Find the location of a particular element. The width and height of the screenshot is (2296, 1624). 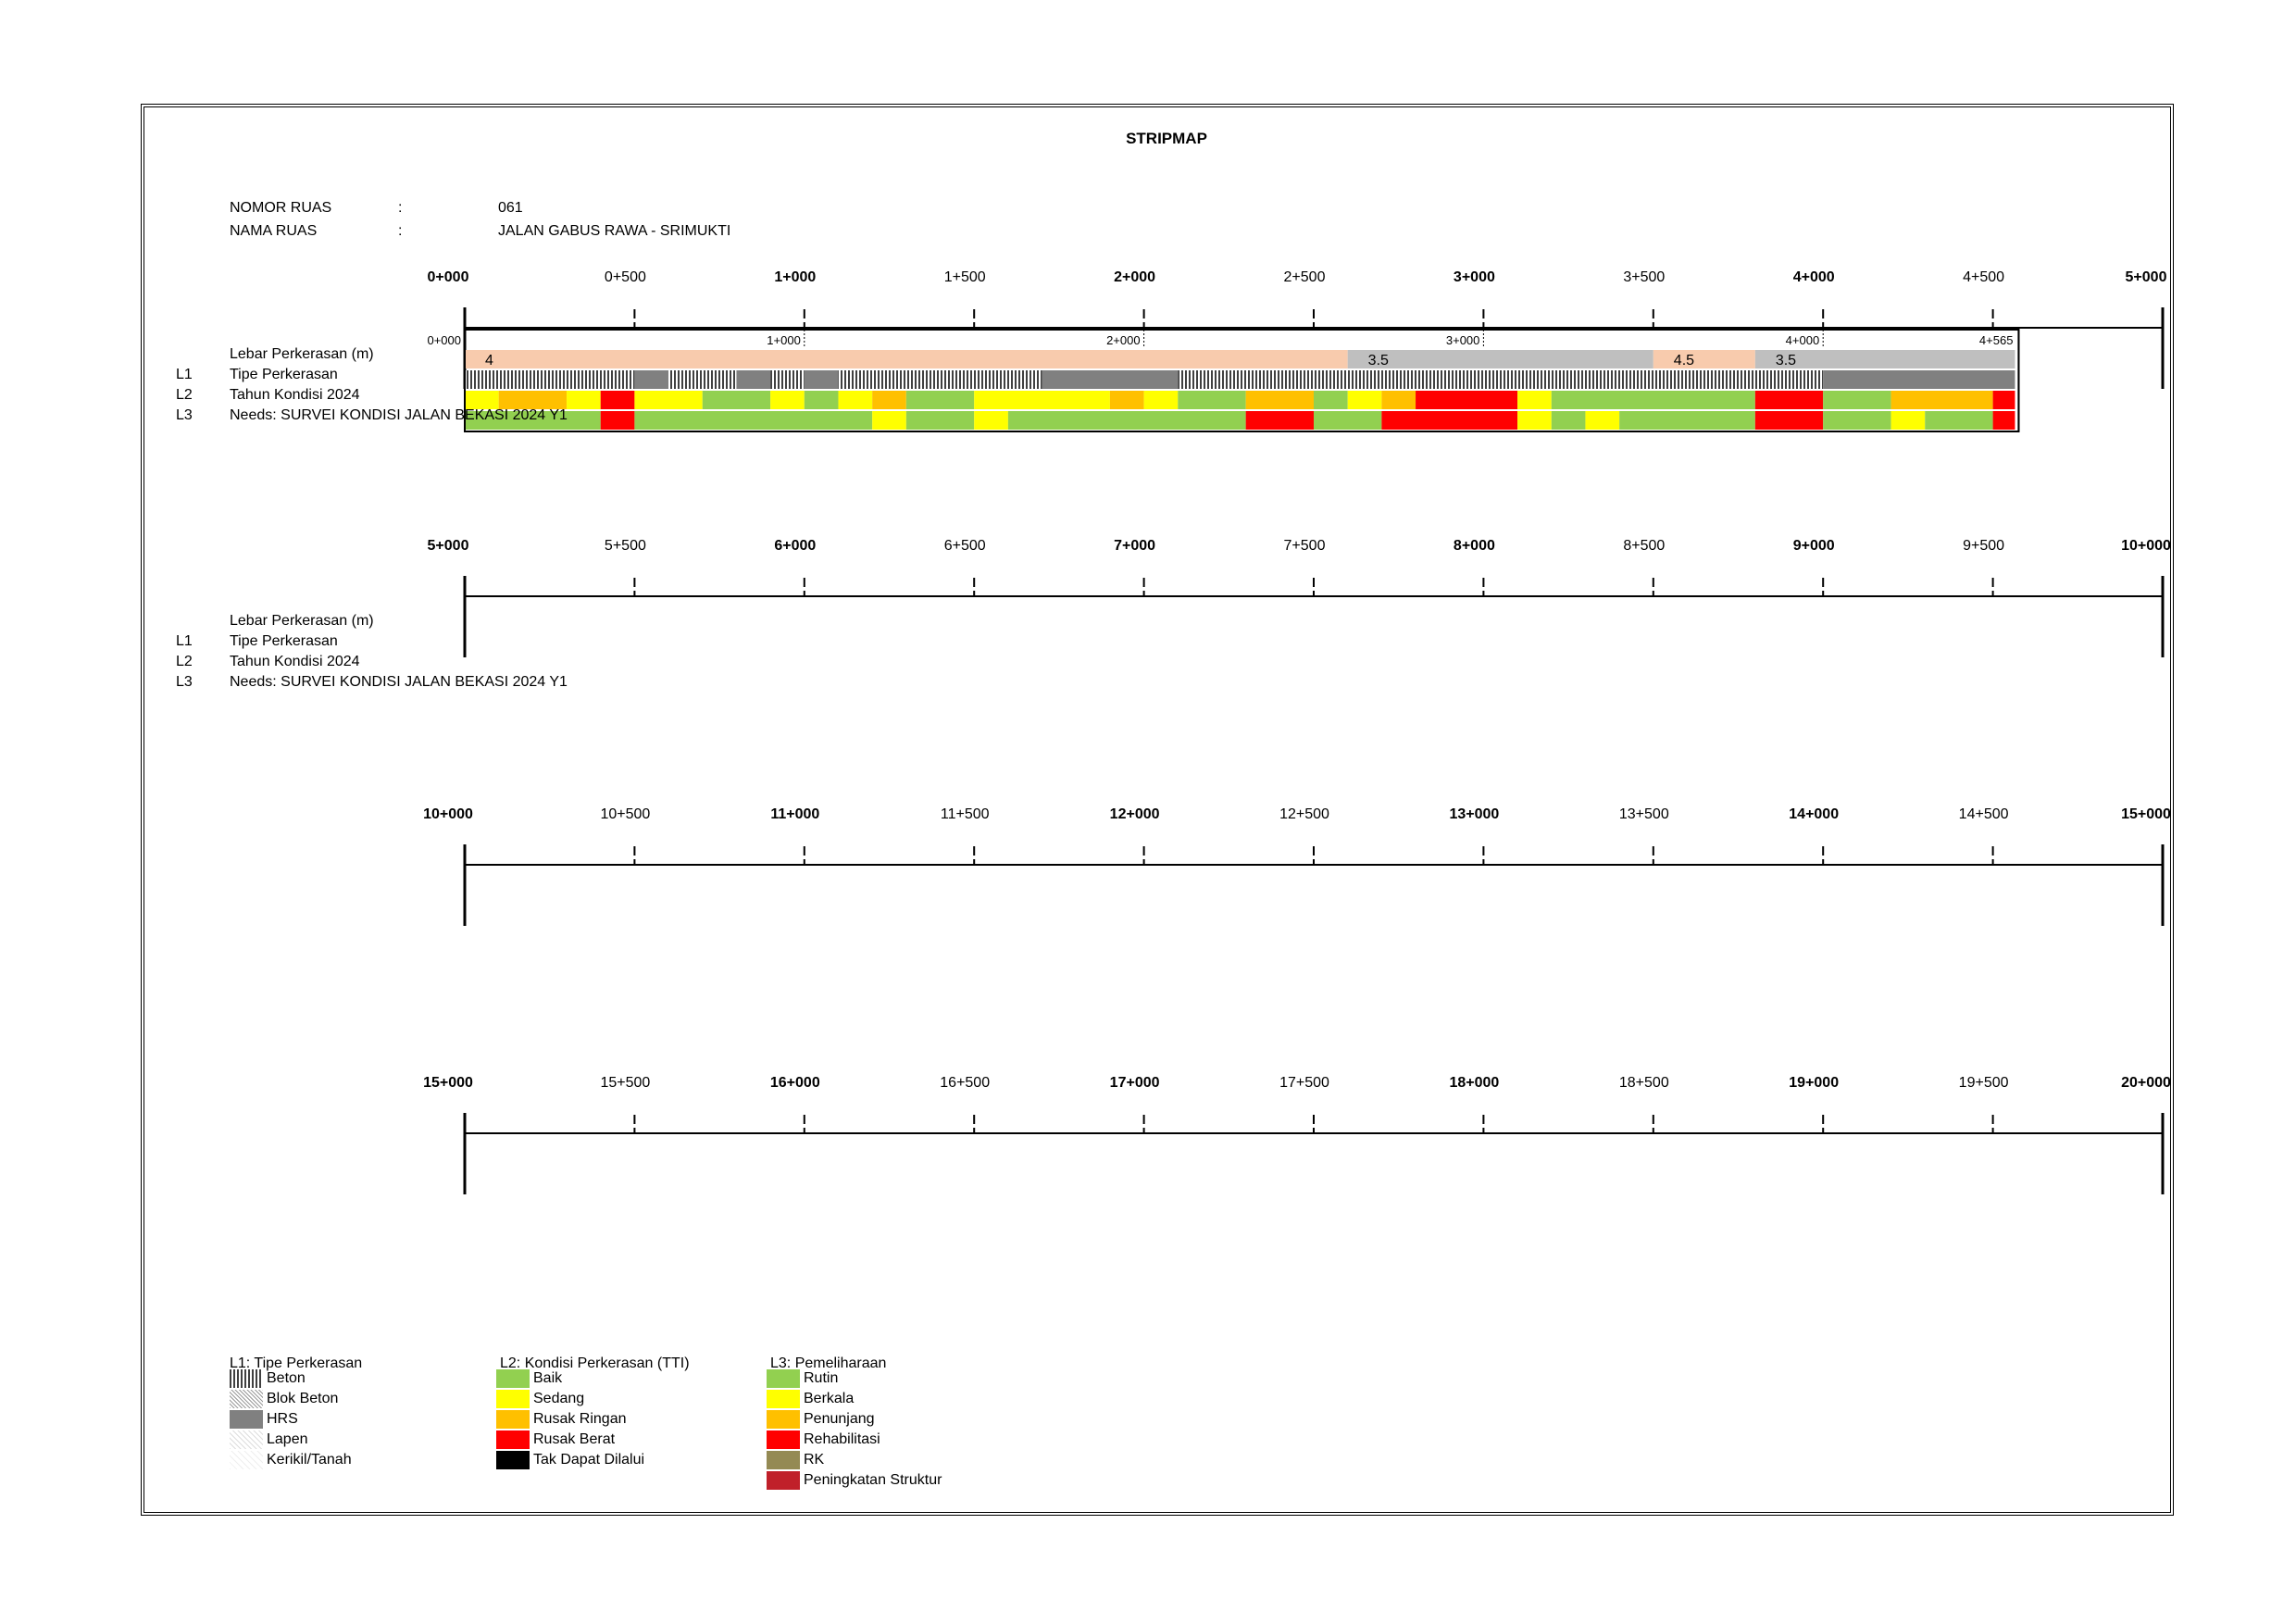

axis-tick-label: 11+500 is located at coordinates (965, 814).